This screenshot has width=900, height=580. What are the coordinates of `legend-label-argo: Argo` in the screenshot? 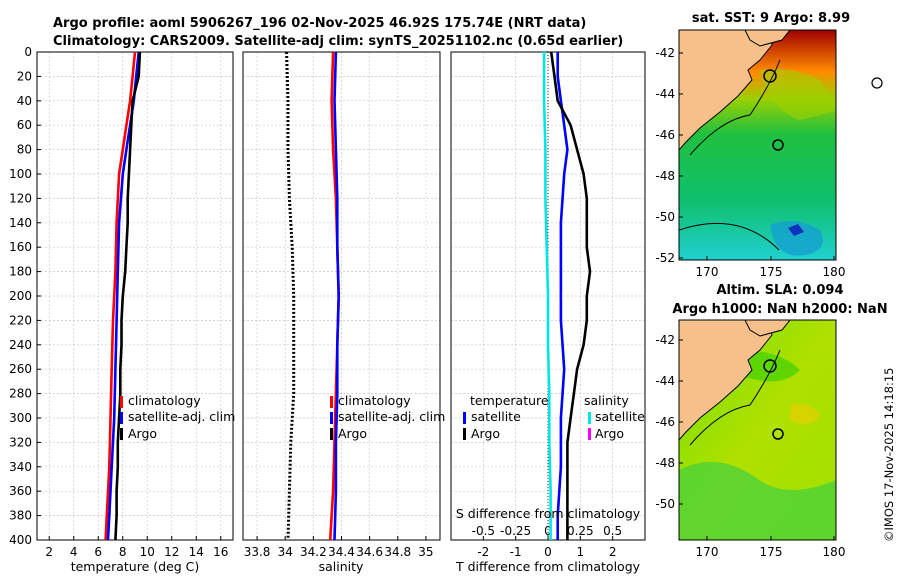 It's located at (142, 433).